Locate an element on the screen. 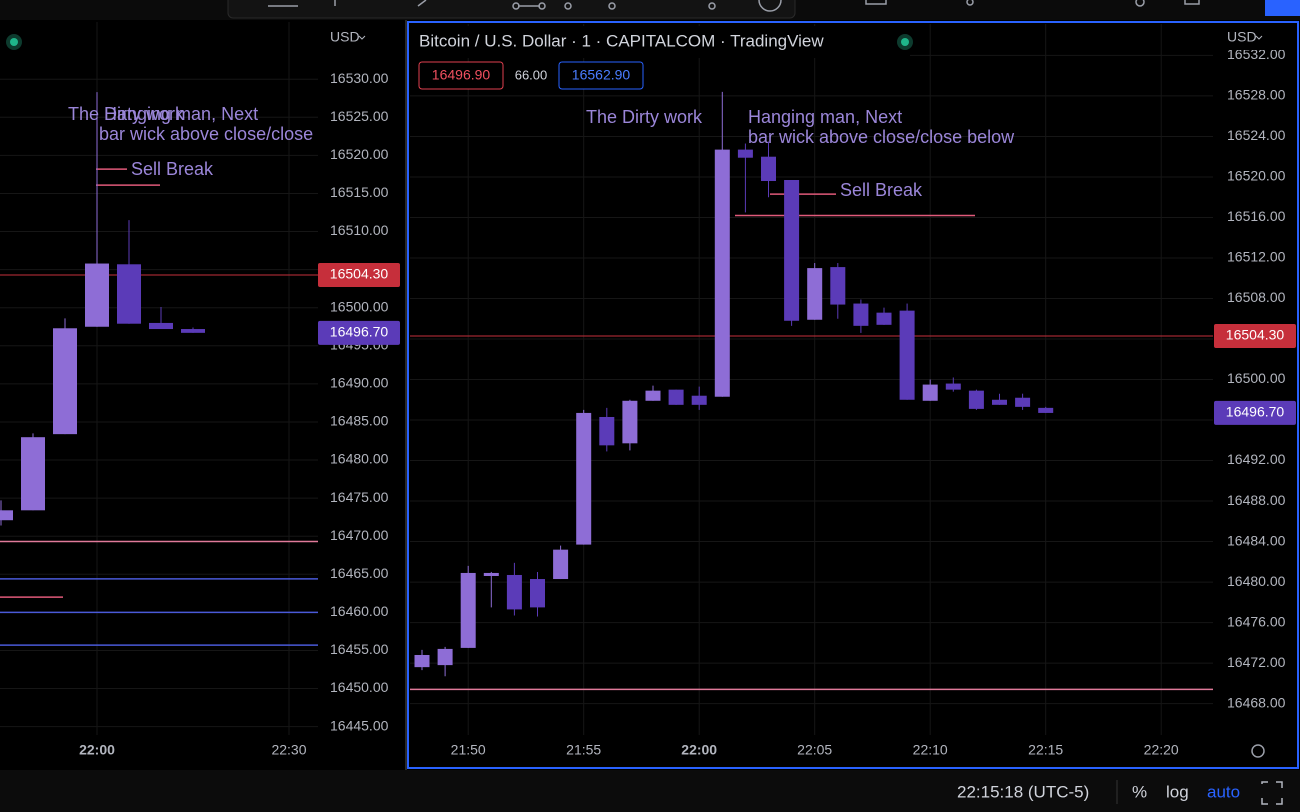 The width and height of the screenshot is (1300, 812). currency-caret is located at coordinates (1259, 37).